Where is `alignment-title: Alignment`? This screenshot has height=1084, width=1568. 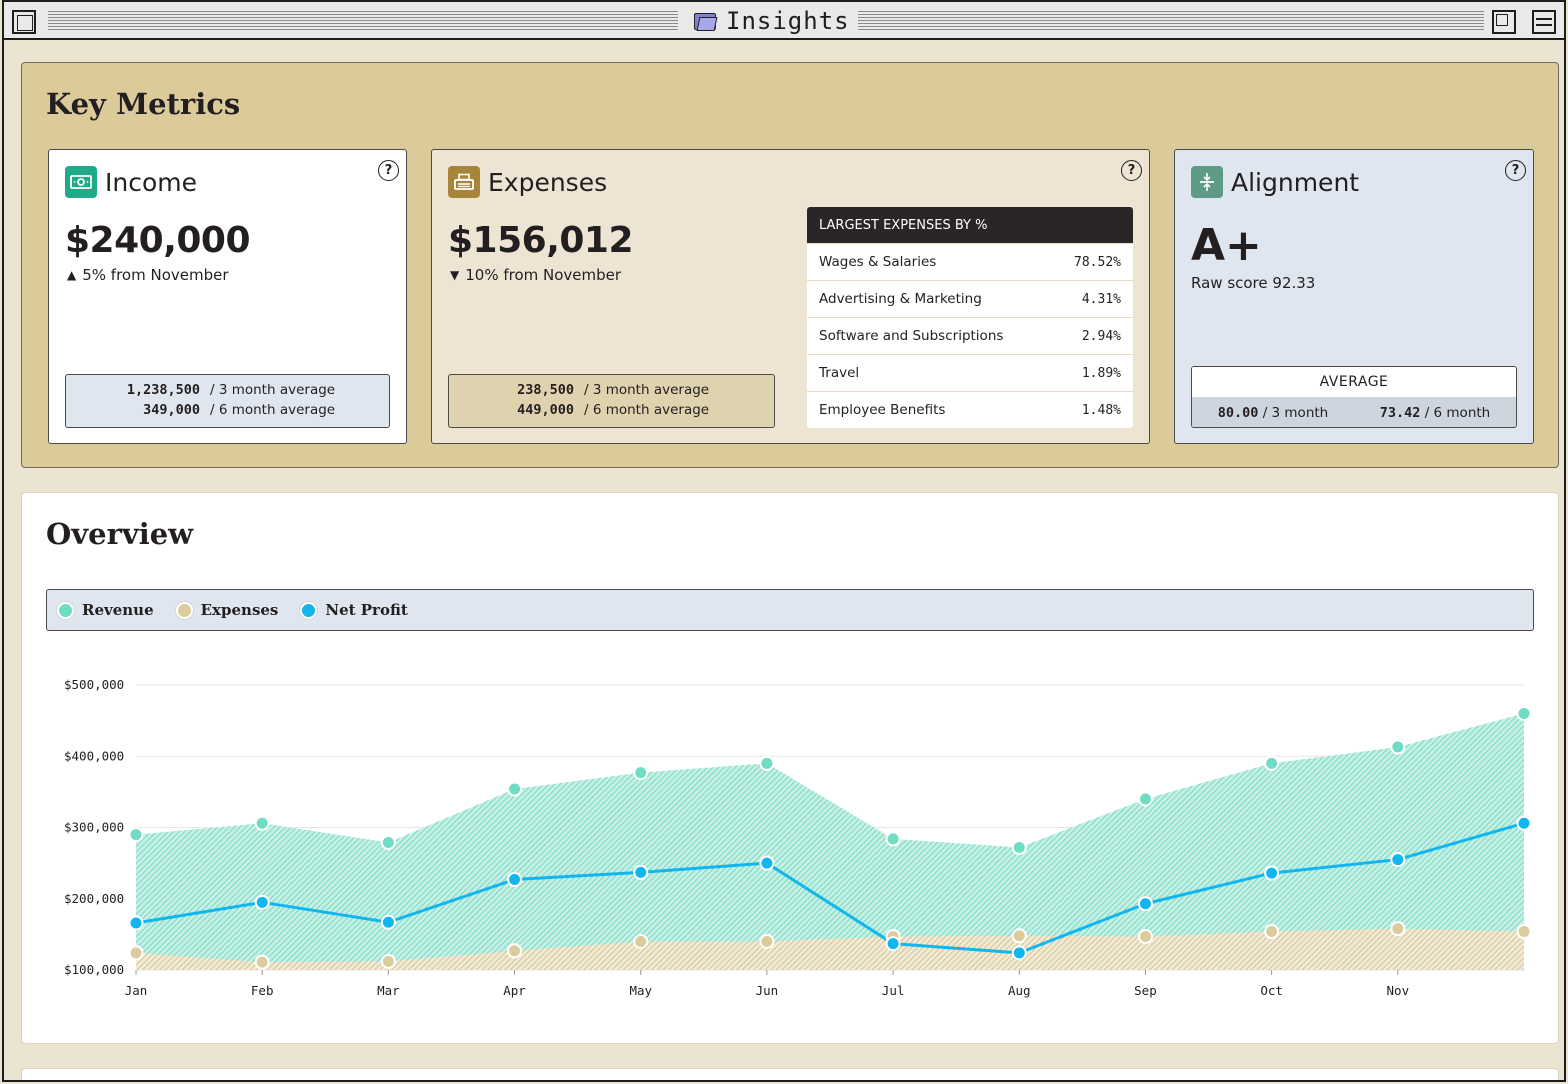
alignment-title: Alignment is located at coordinates (1295, 182).